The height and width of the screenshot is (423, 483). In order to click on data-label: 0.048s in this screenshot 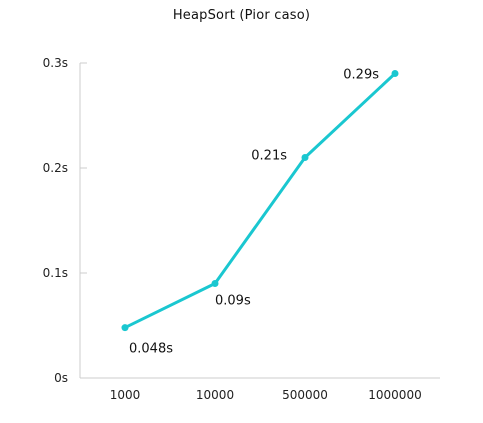, I will do `click(151, 349)`.